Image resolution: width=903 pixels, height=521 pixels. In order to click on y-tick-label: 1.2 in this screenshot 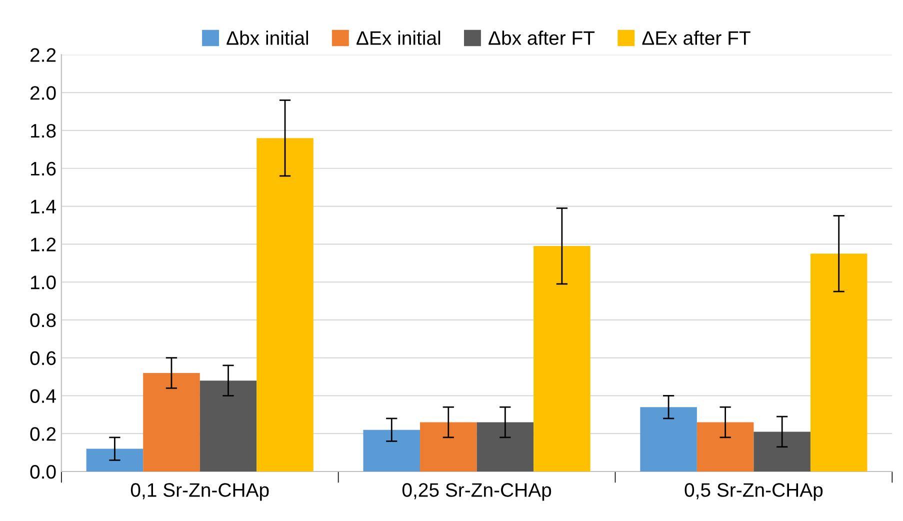, I will do `click(43, 245)`.